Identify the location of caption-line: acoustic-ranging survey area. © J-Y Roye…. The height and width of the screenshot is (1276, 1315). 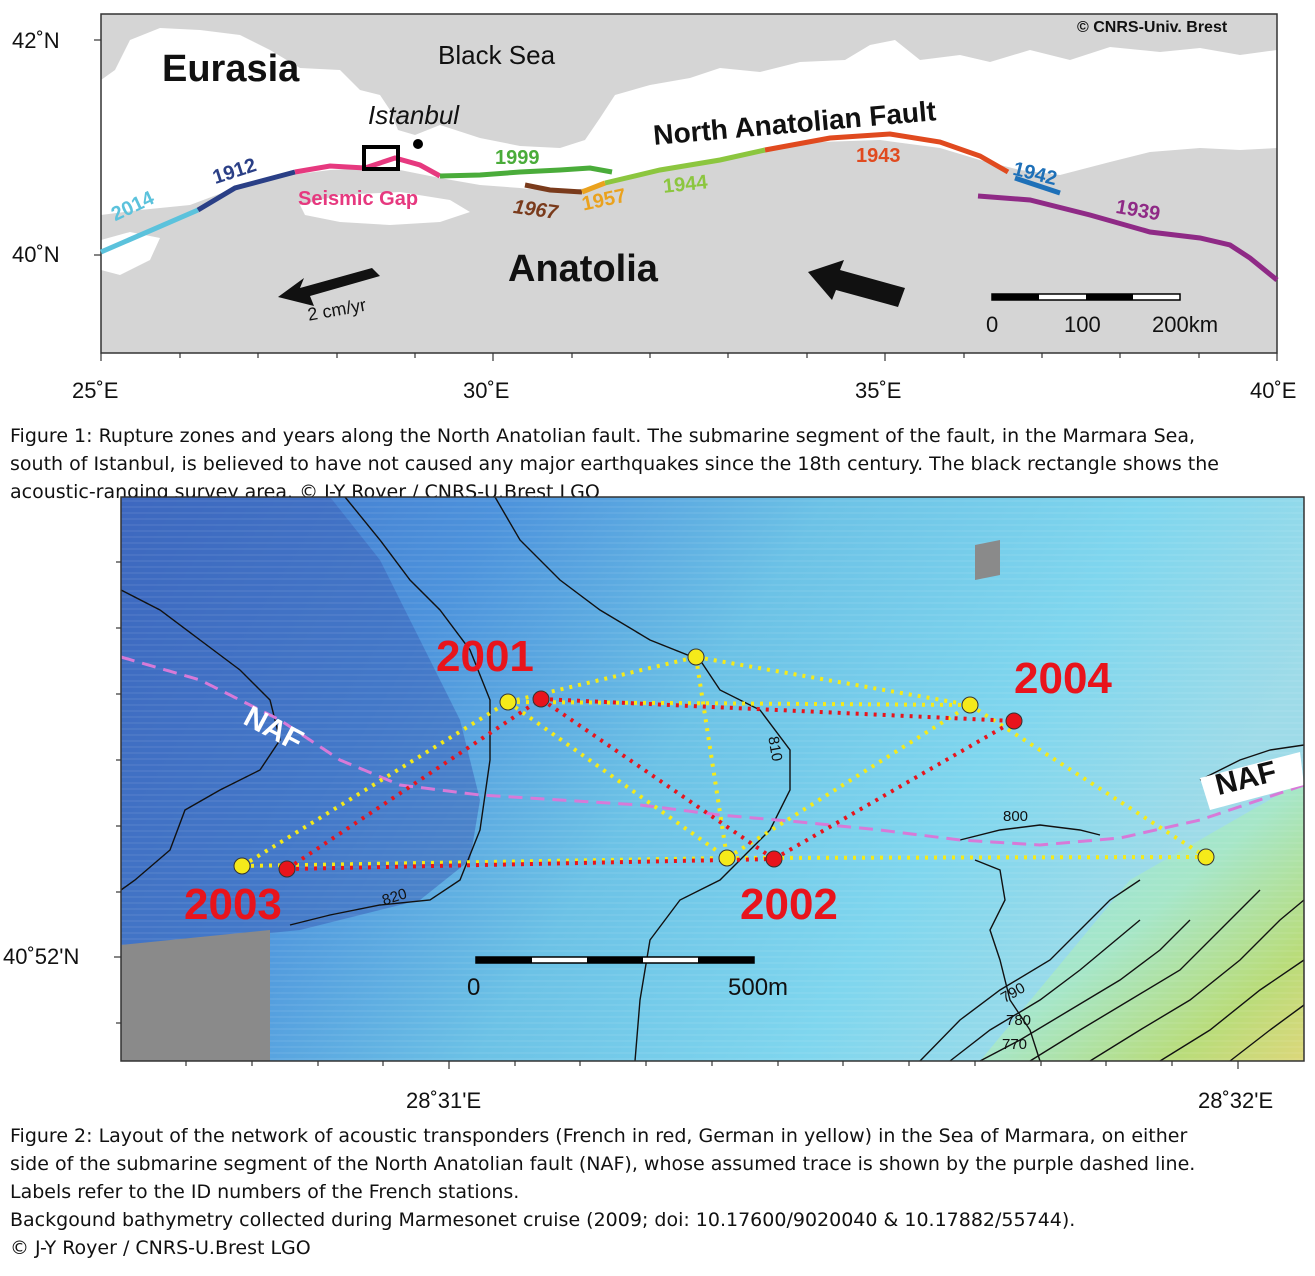
(305, 492).